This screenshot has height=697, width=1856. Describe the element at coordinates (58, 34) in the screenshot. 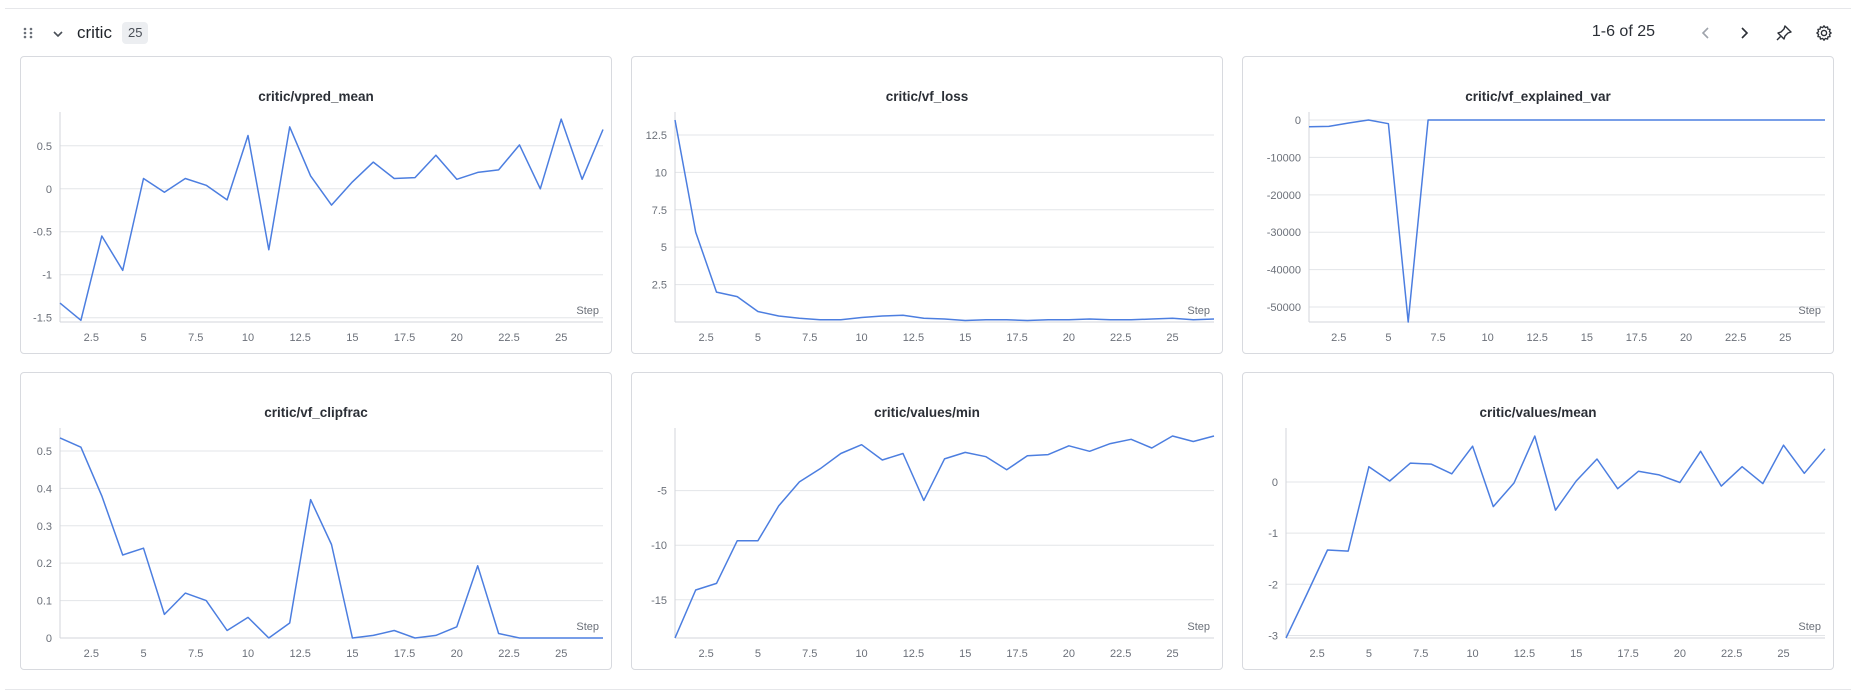

I see `chevron-down-icon` at that location.